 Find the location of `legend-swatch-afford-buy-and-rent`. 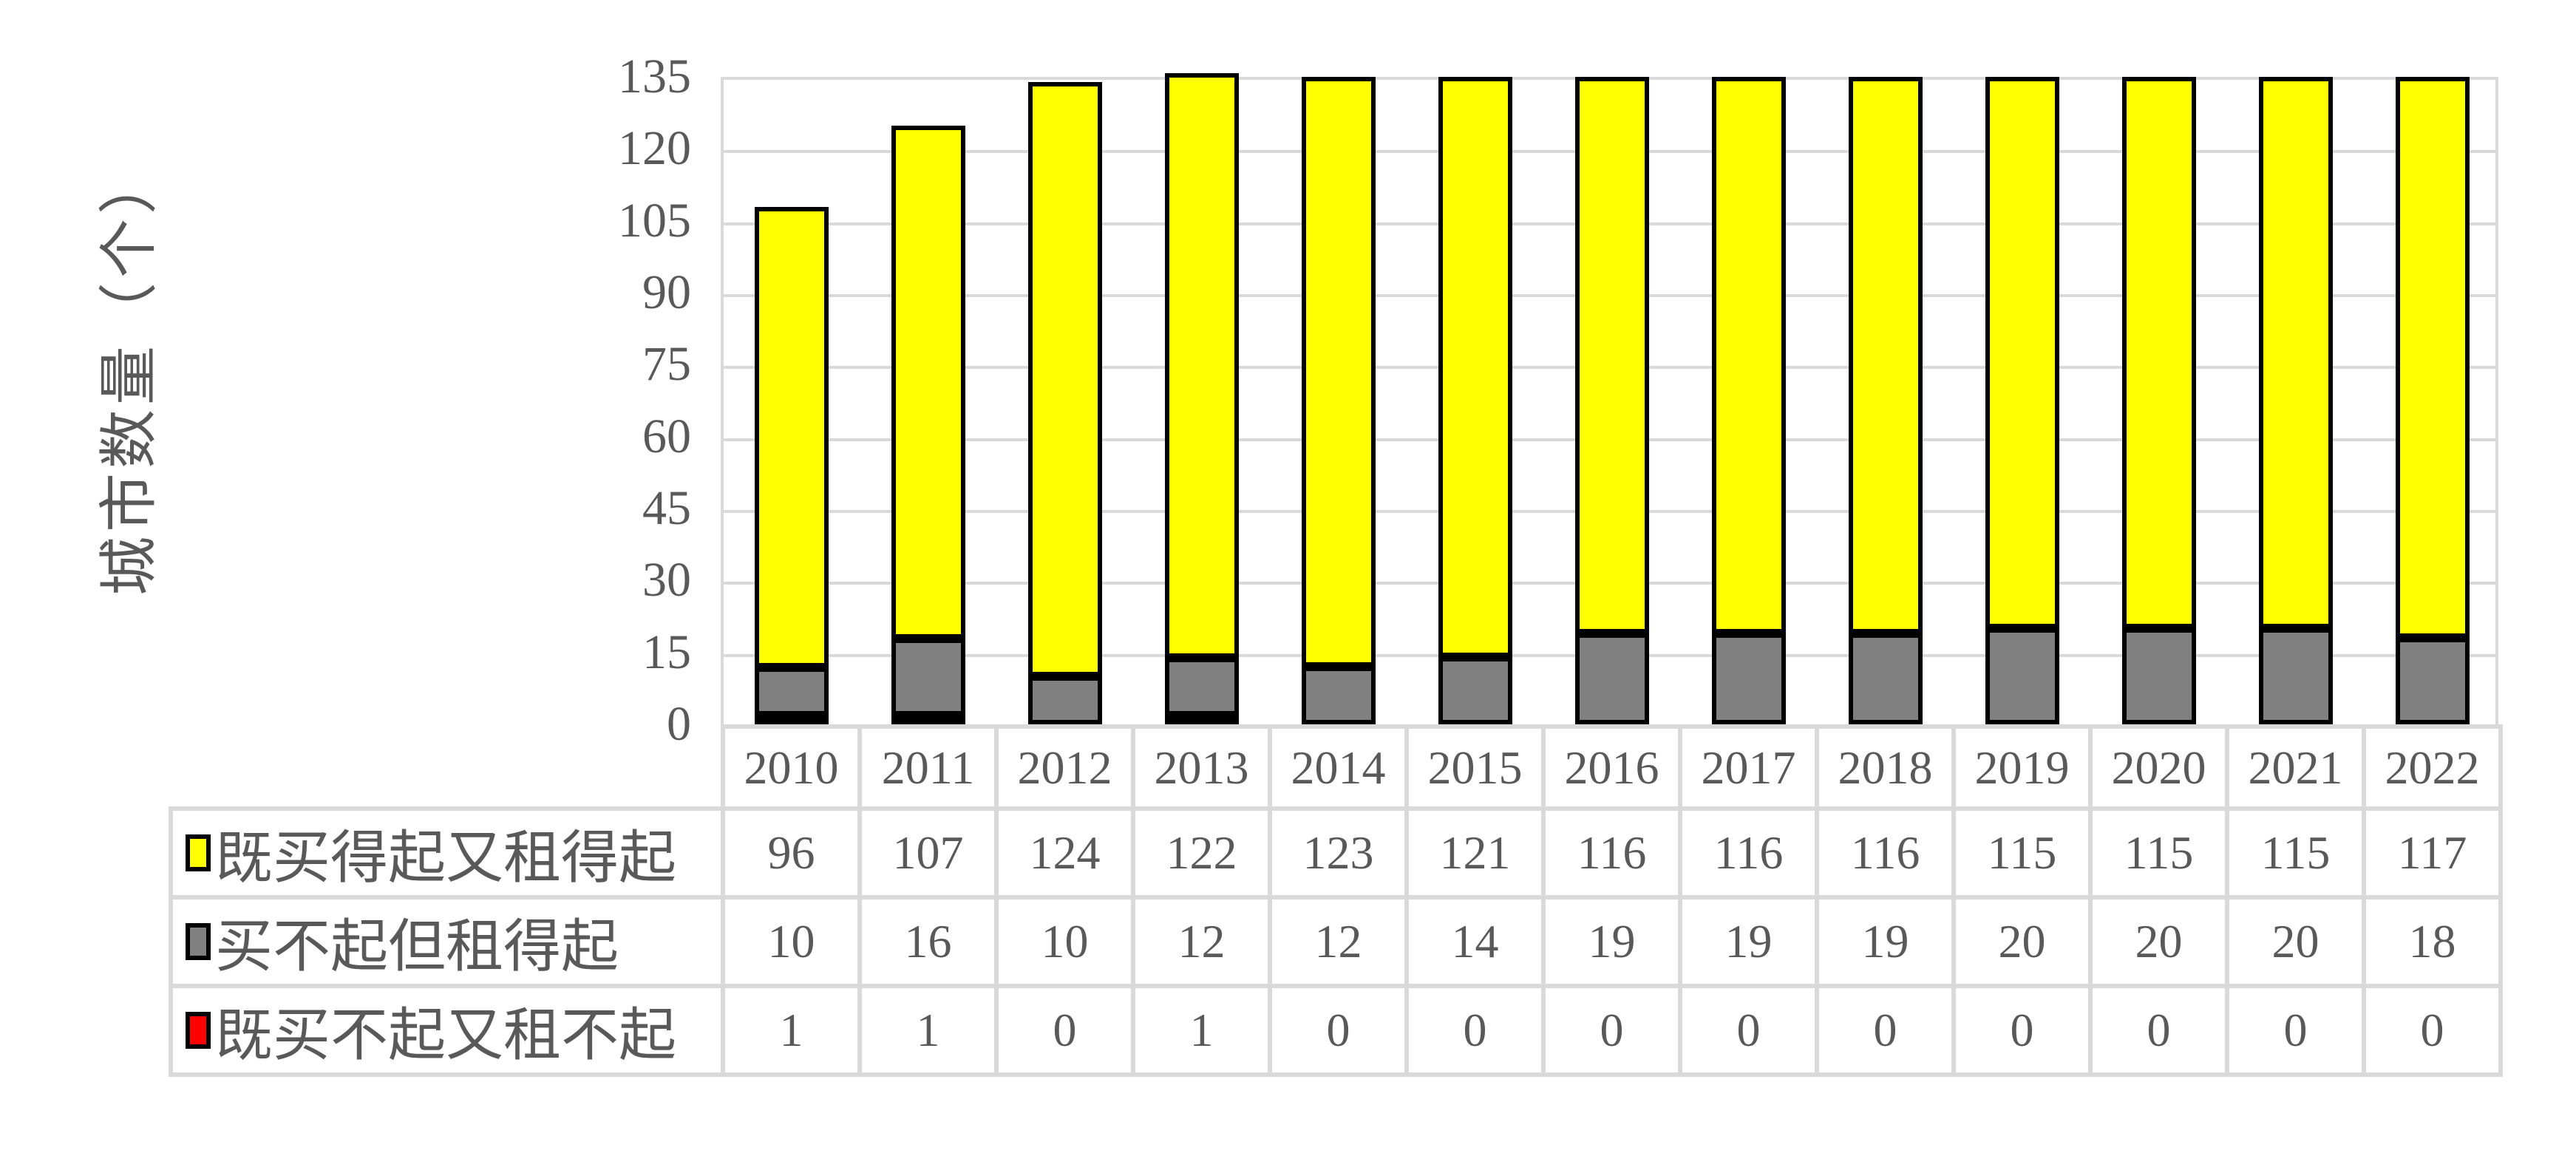

legend-swatch-afford-buy-and-rent is located at coordinates (198, 852).